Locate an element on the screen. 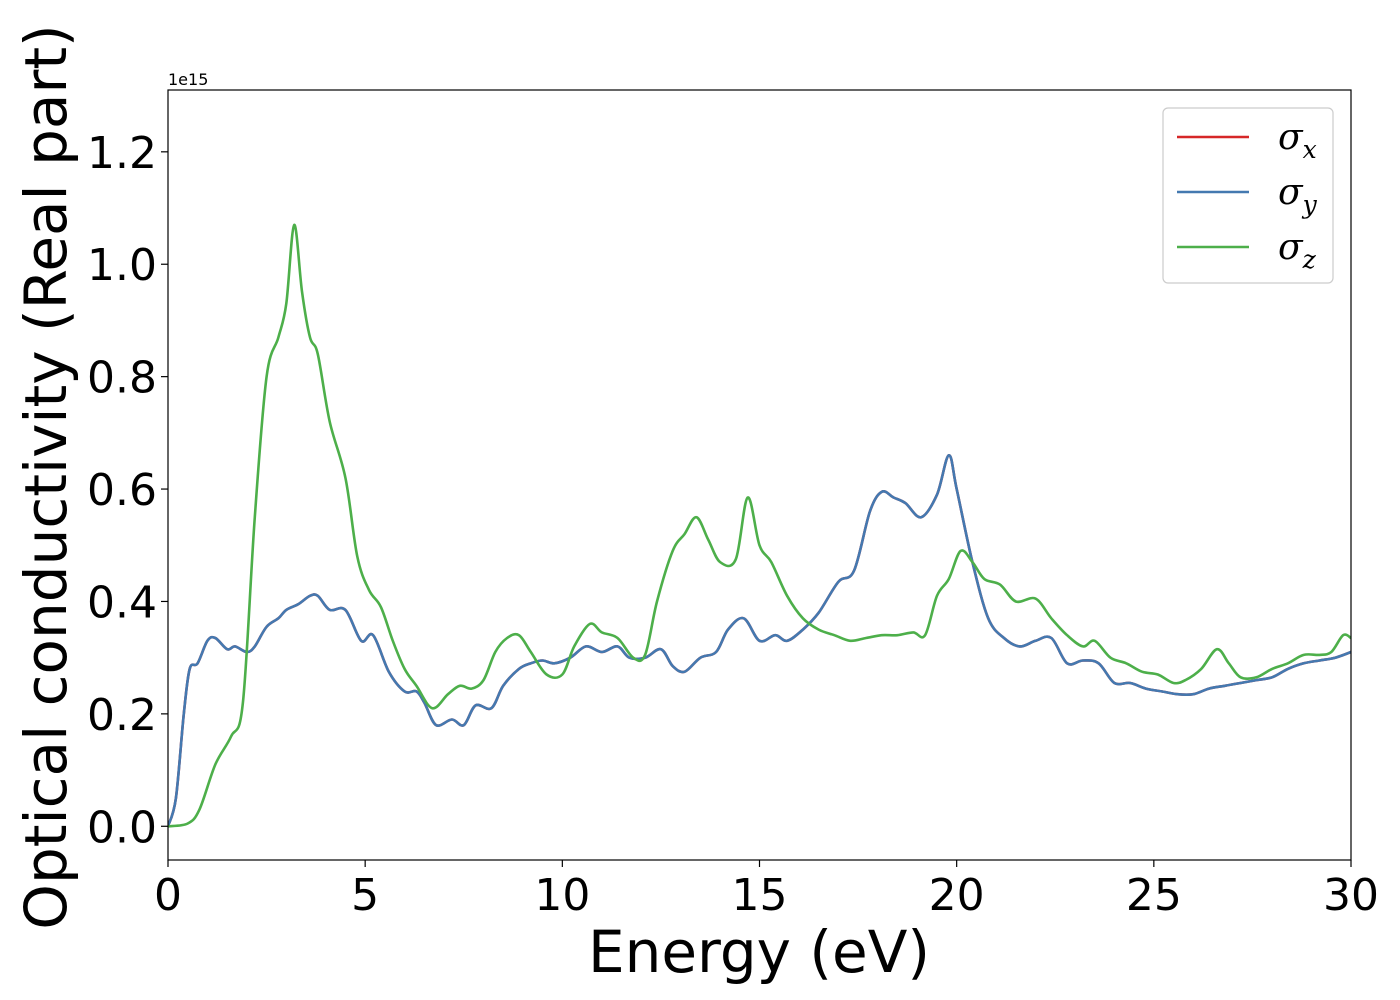  y-tick-label: 0.8 is located at coordinates (122, 378).